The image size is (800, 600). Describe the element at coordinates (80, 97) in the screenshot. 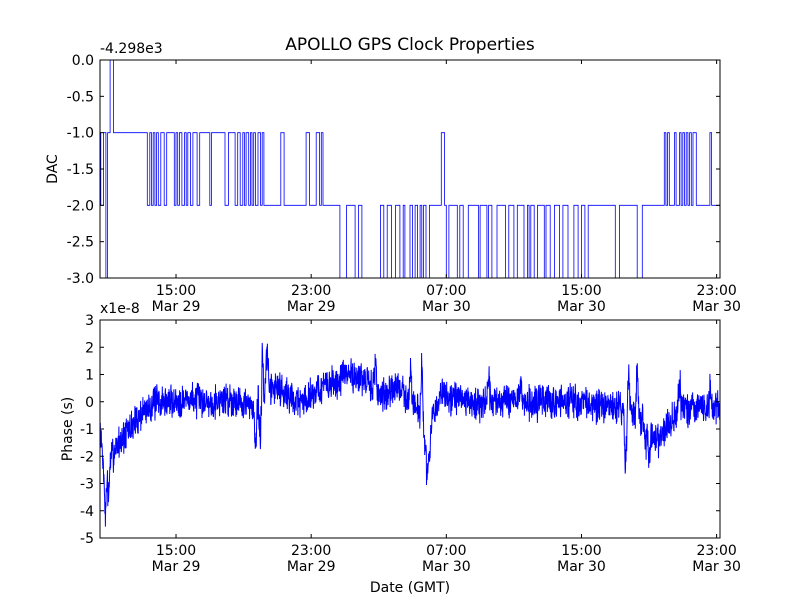

I see `y-tick-label: -0.5` at that location.